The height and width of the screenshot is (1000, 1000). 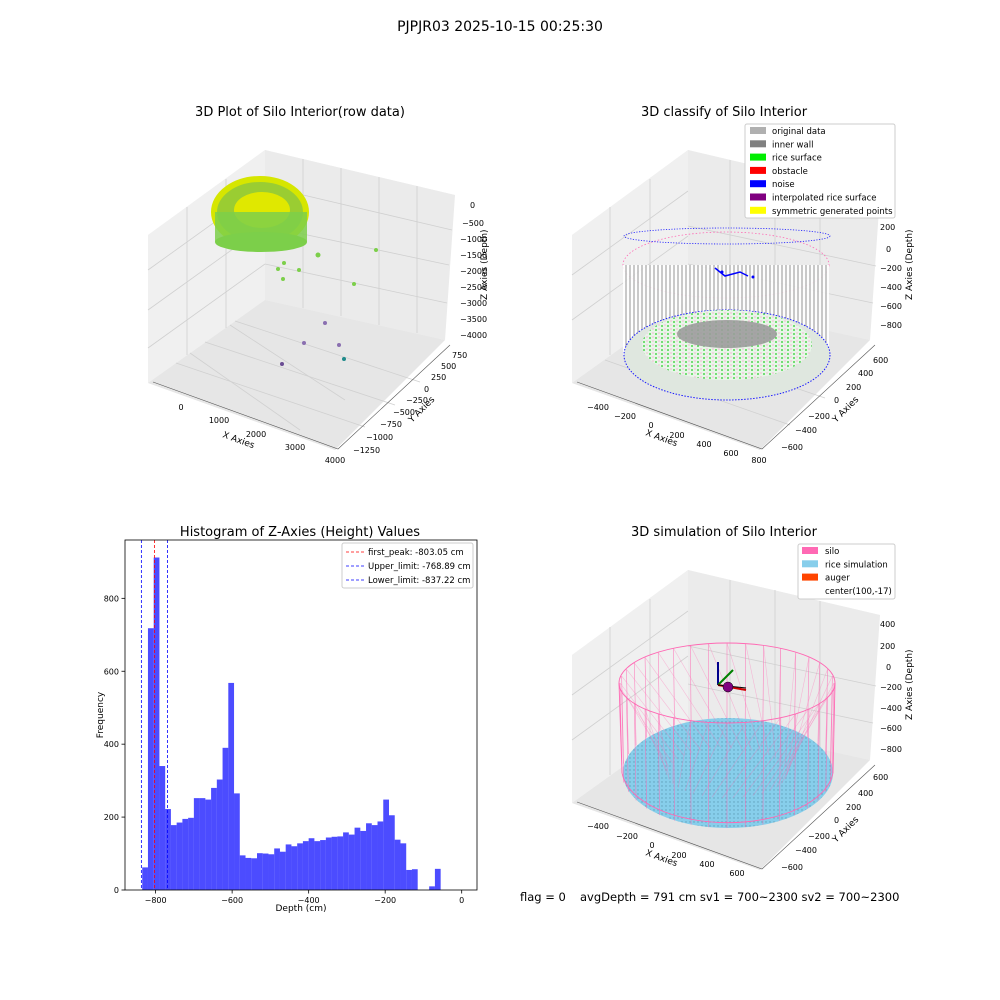 What do you see at coordinates (111, 744) in the screenshot?
I see `histogram-y-tick: 400` at bounding box center [111, 744].